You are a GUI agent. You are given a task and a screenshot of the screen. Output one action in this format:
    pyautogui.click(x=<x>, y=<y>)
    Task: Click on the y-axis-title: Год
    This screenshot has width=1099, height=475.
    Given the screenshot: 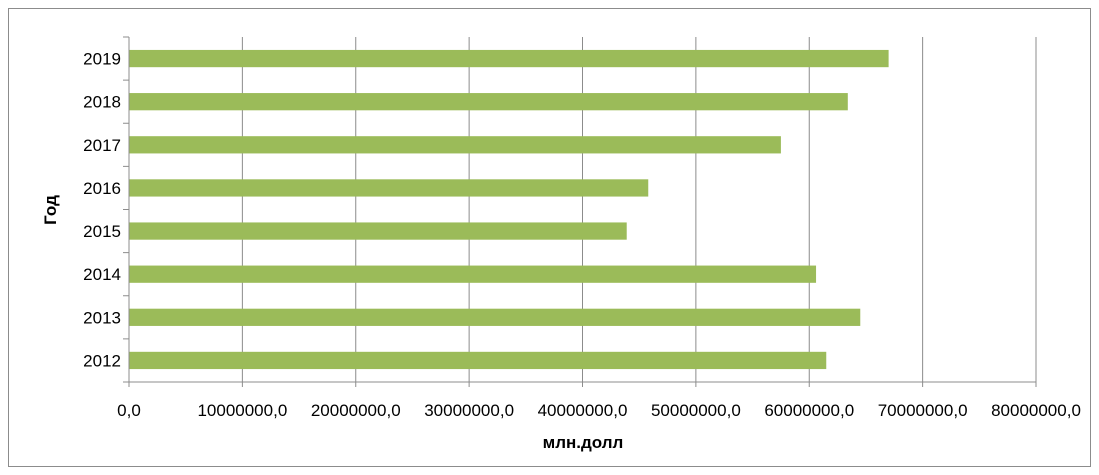 What is the action you would take?
    pyautogui.click(x=50, y=210)
    